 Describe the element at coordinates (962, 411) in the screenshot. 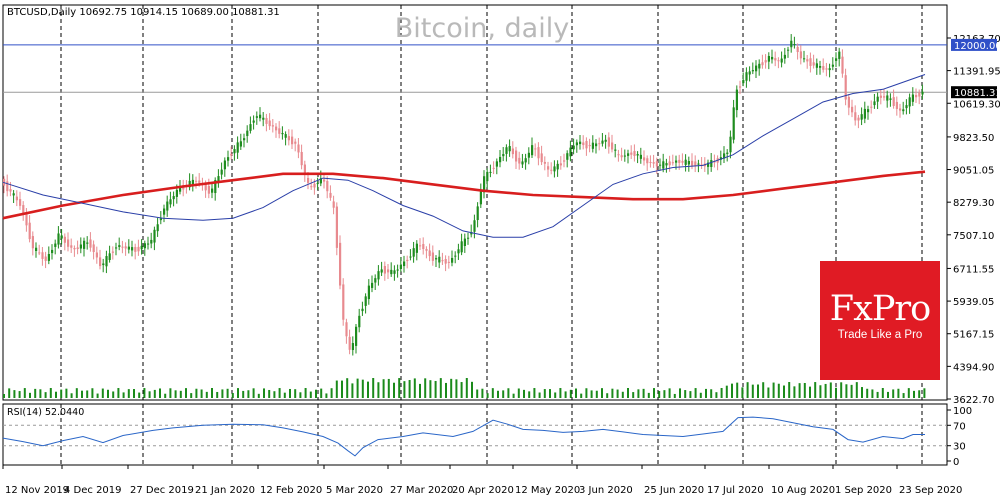

I see `rsi-tick-label: 100` at that location.